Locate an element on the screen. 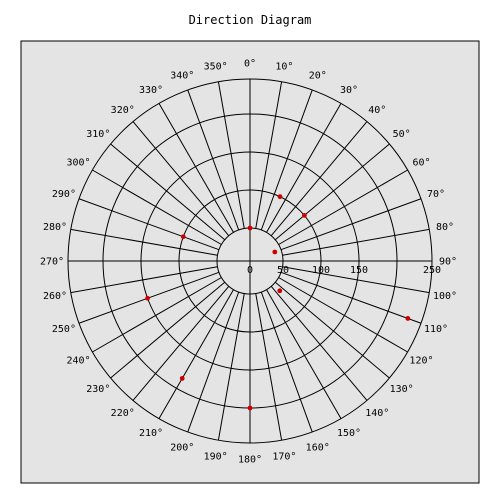 The height and width of the screenshot is (500, 500). radial-tick-label-100: 100 is located at coordinates (321, 270).